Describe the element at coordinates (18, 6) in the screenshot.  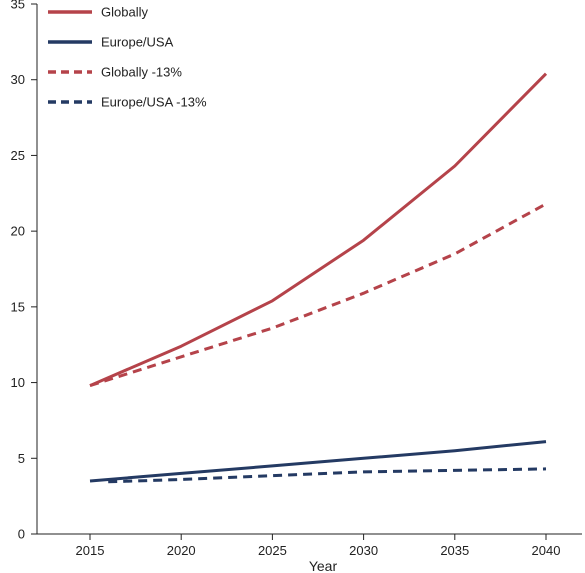
I see `y-tick-label: 35` at that location.